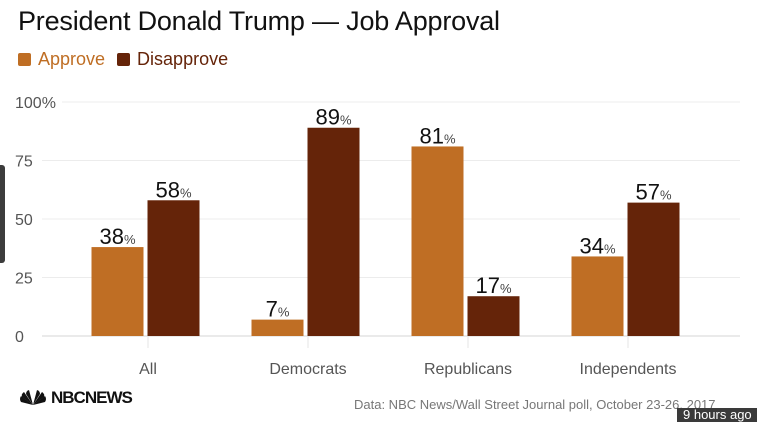 The height and width of the screenshot is (422, 757). What do you see at coordinates (33, 397) in the screenshot?
I see `peacock-icon` at bounding box center [33, 397].